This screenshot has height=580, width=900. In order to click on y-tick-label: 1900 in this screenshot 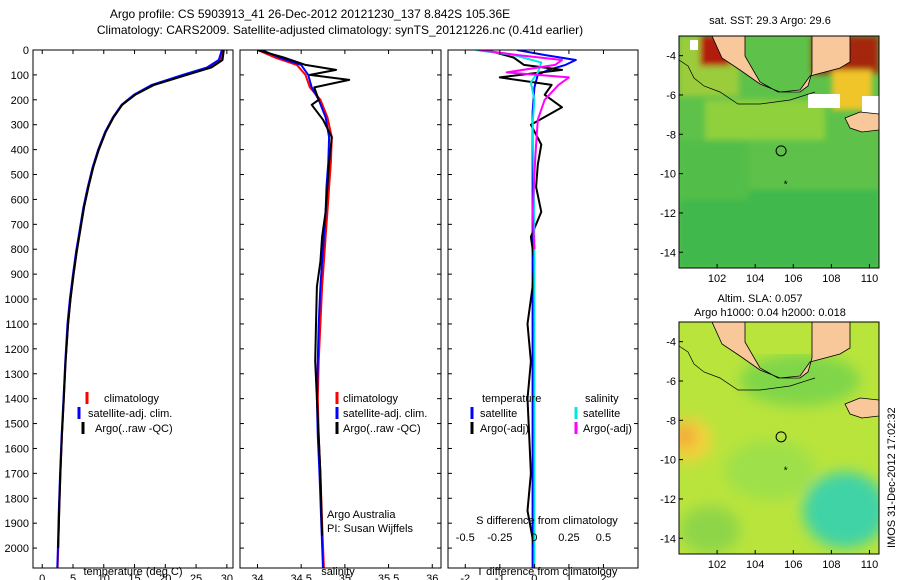, I will do `click(17, 524)`.